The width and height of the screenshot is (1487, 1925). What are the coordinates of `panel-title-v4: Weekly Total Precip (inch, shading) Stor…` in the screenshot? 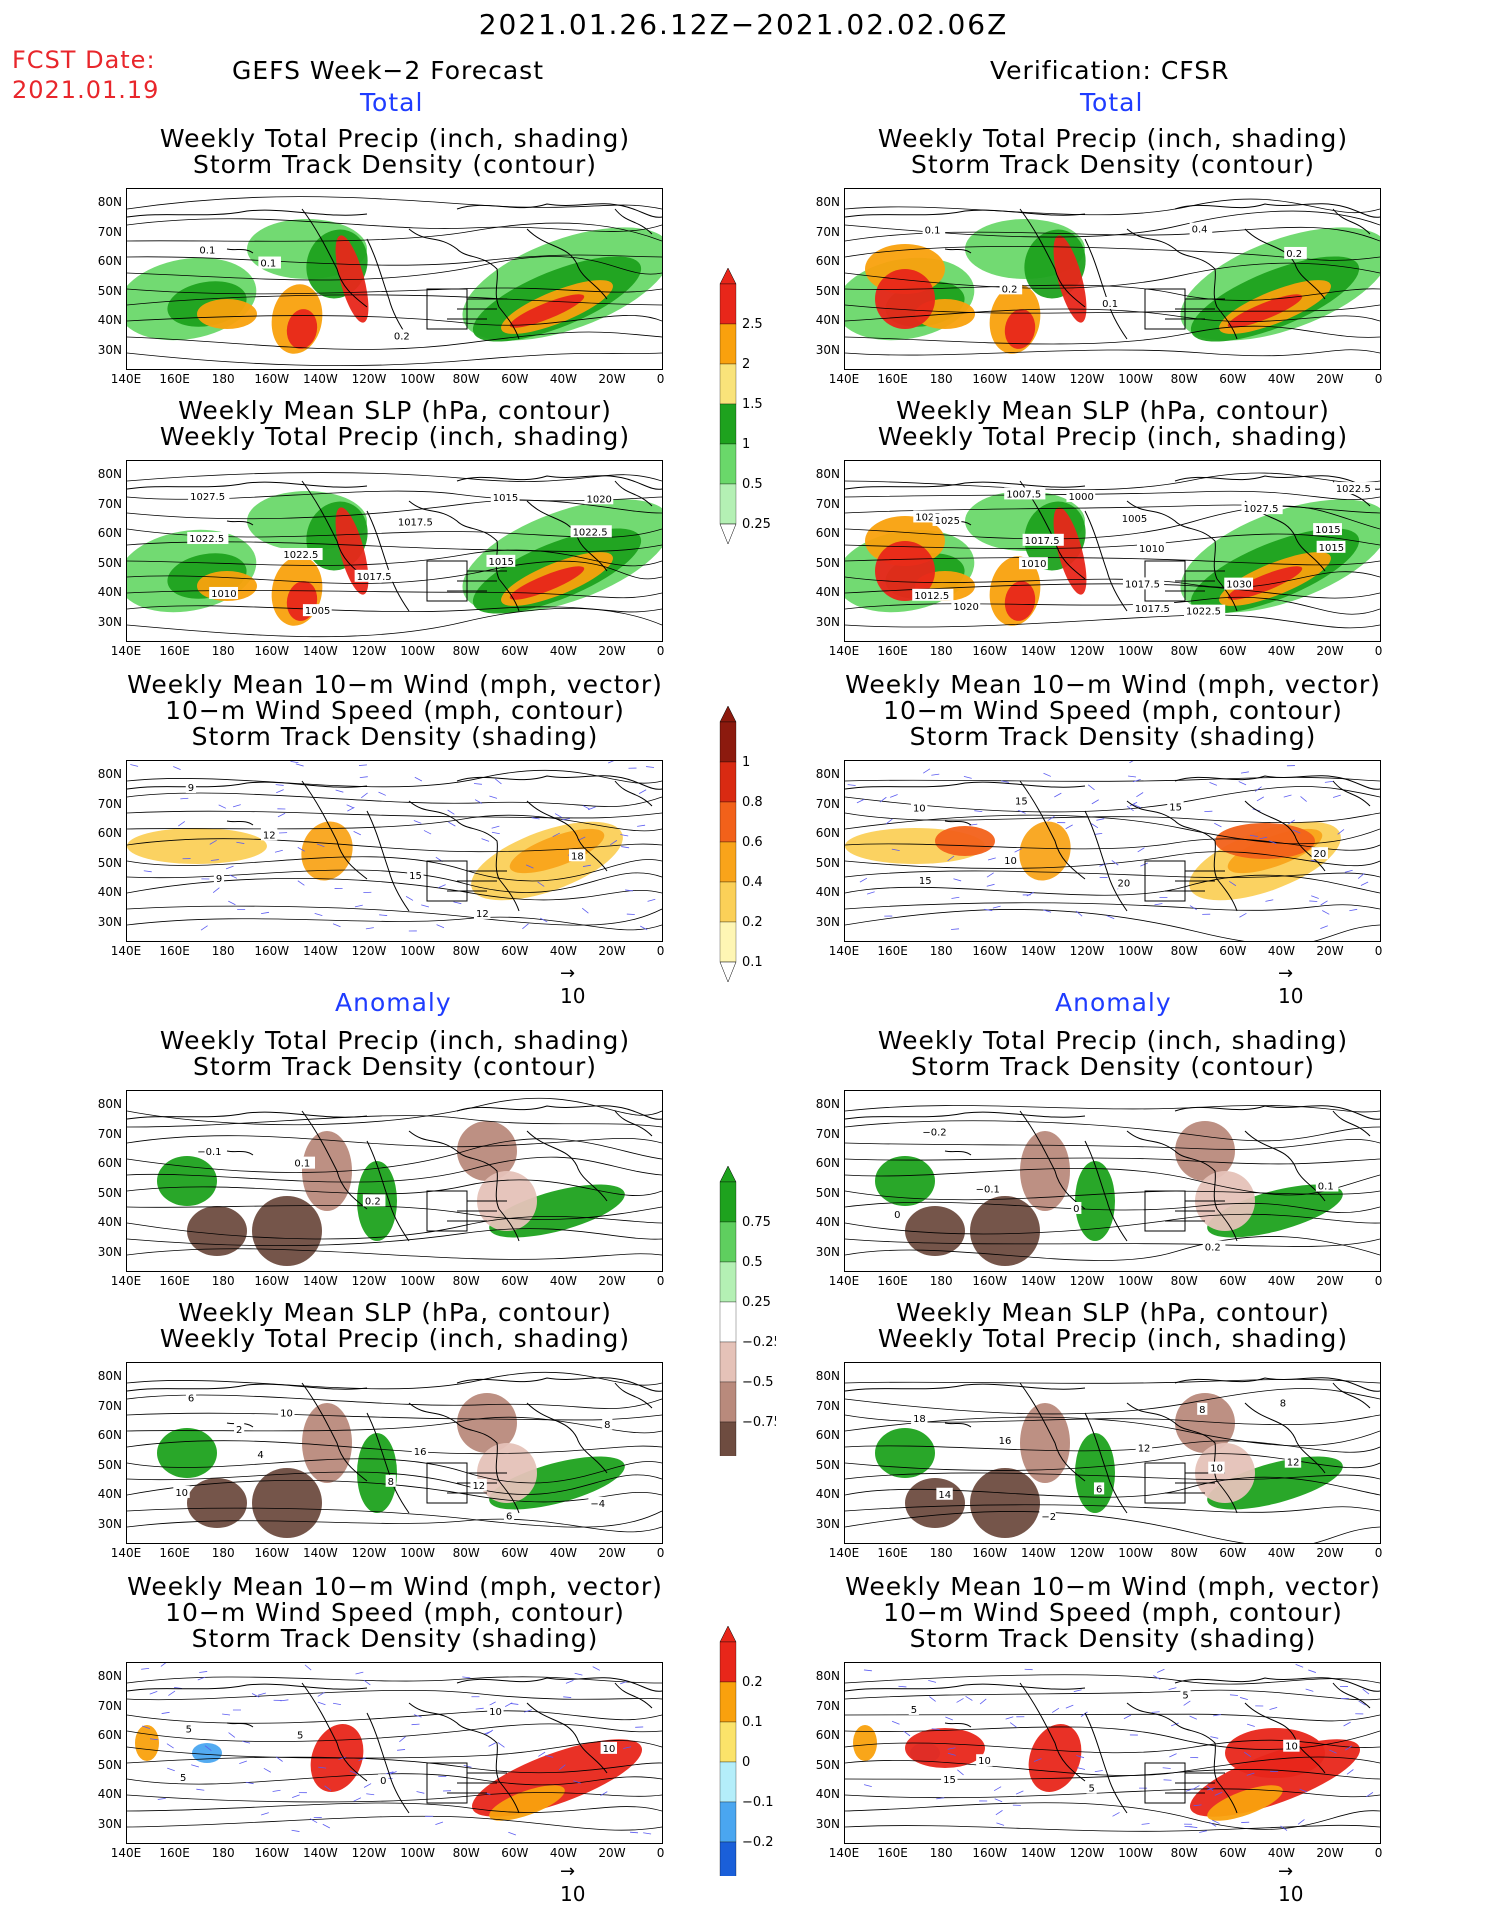 It's located at (1113, 1053).